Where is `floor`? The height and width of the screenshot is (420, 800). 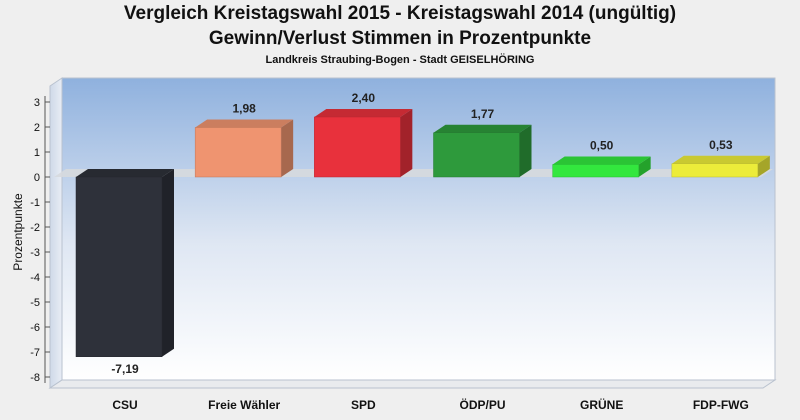 floor is located at coordinates (412, 384).